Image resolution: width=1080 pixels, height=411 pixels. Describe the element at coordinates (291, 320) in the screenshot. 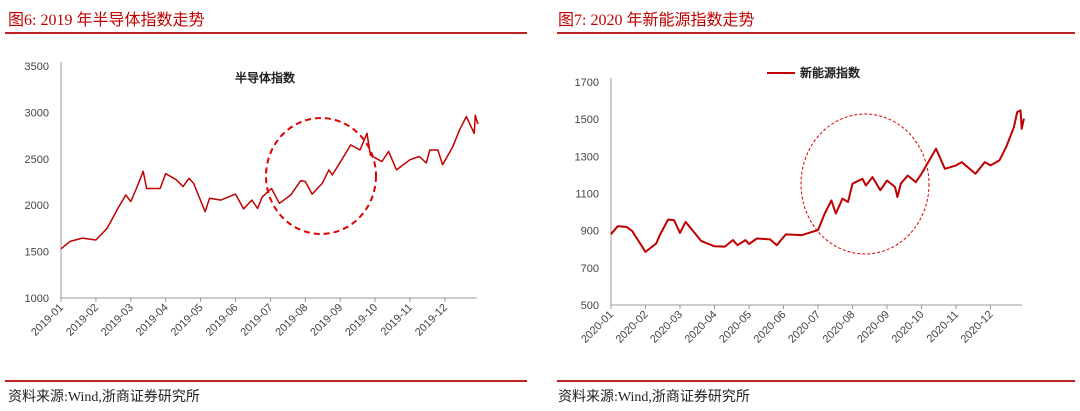

I see `x-tick-label: 2019-08` at that location.